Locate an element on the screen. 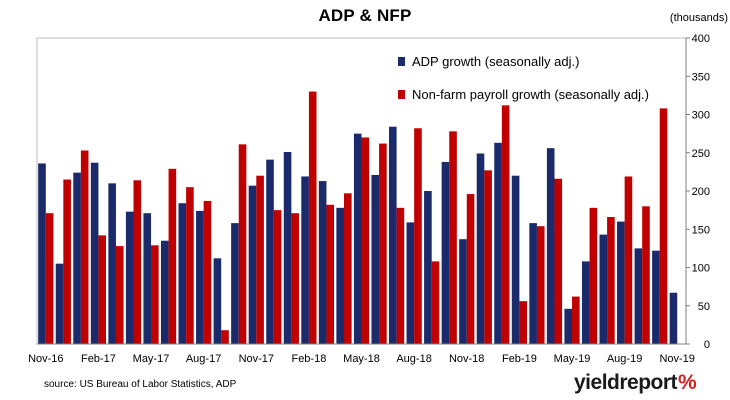 This screenshot has width=730, height=400. y-tick-label-250: 250 is located at coordinates (701, 154).